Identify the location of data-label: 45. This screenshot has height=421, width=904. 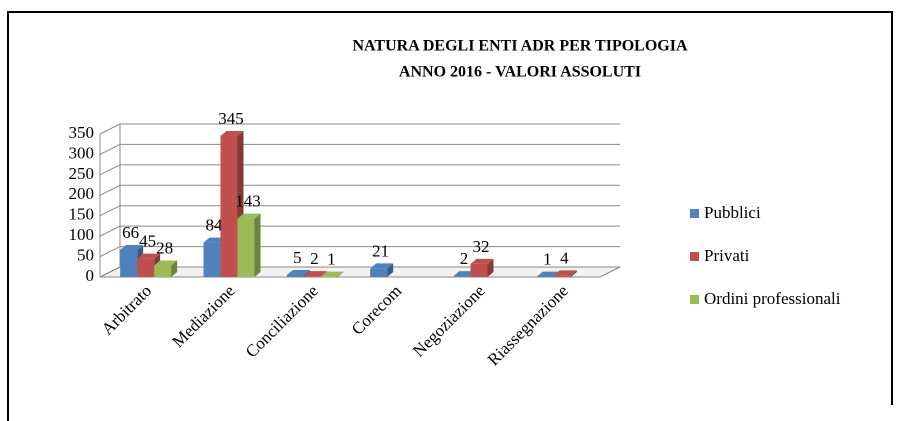
(147, 241).